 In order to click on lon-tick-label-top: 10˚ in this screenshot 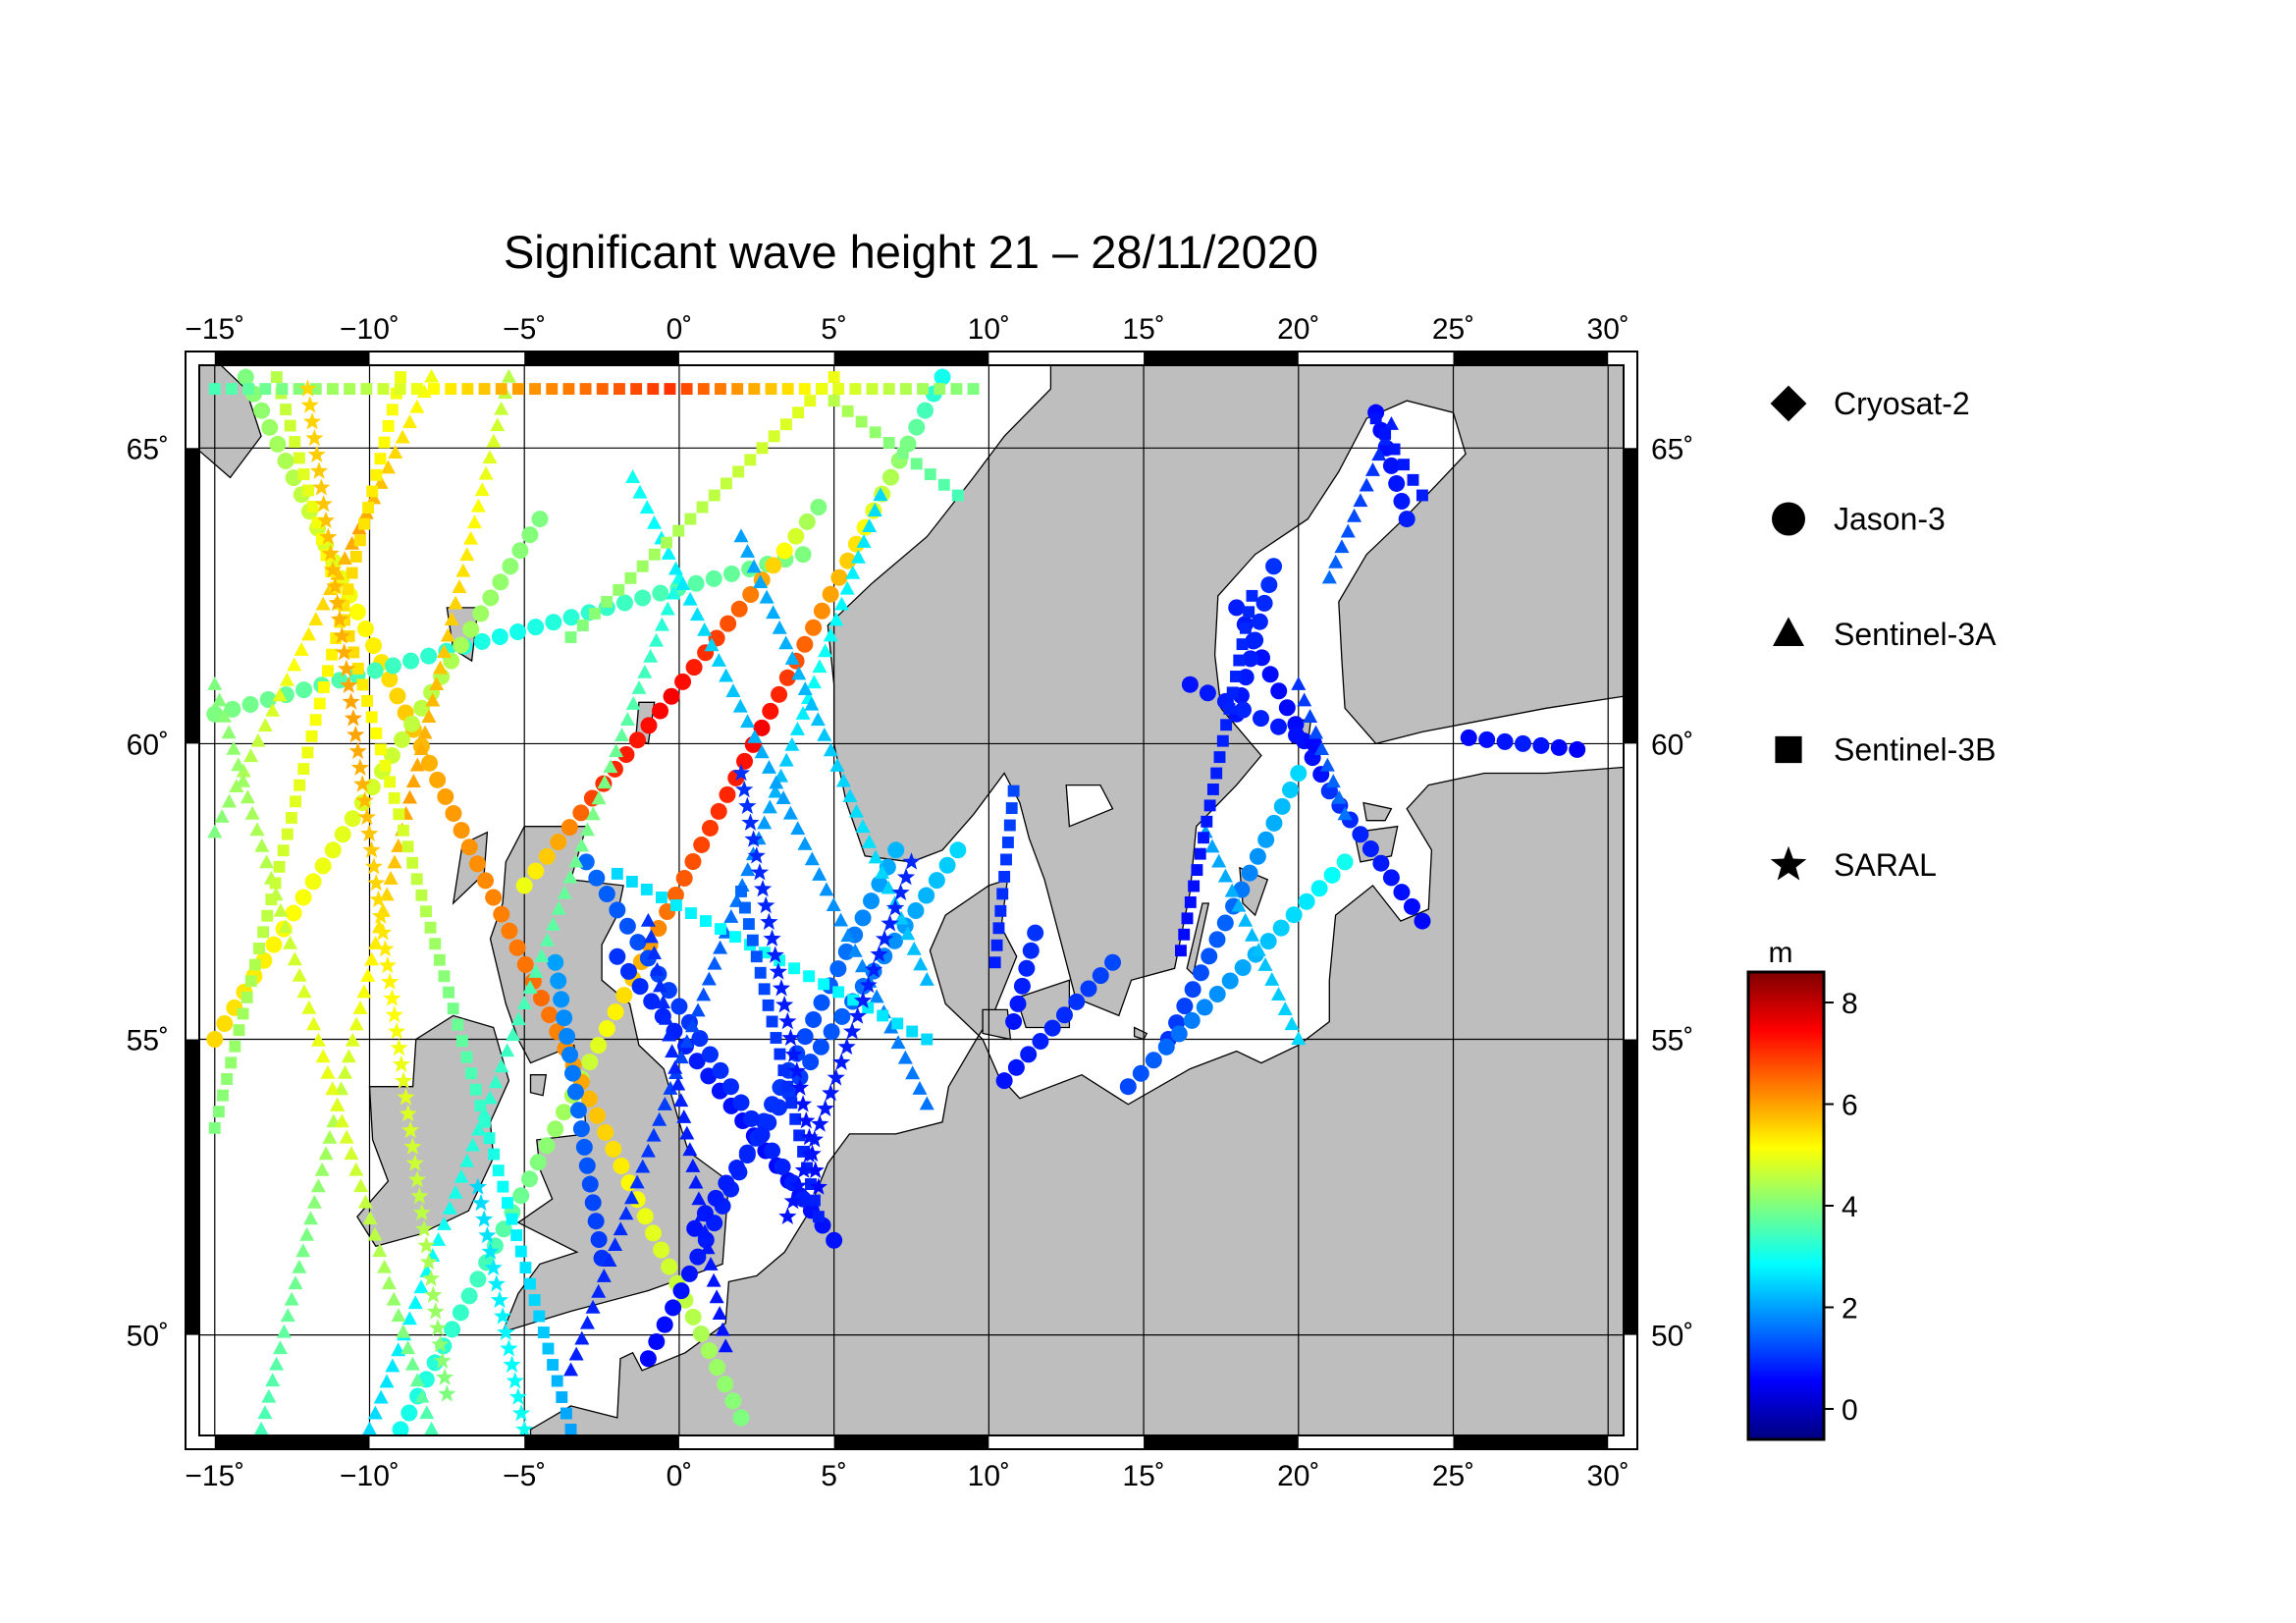, I will do `click(989, 329)`.